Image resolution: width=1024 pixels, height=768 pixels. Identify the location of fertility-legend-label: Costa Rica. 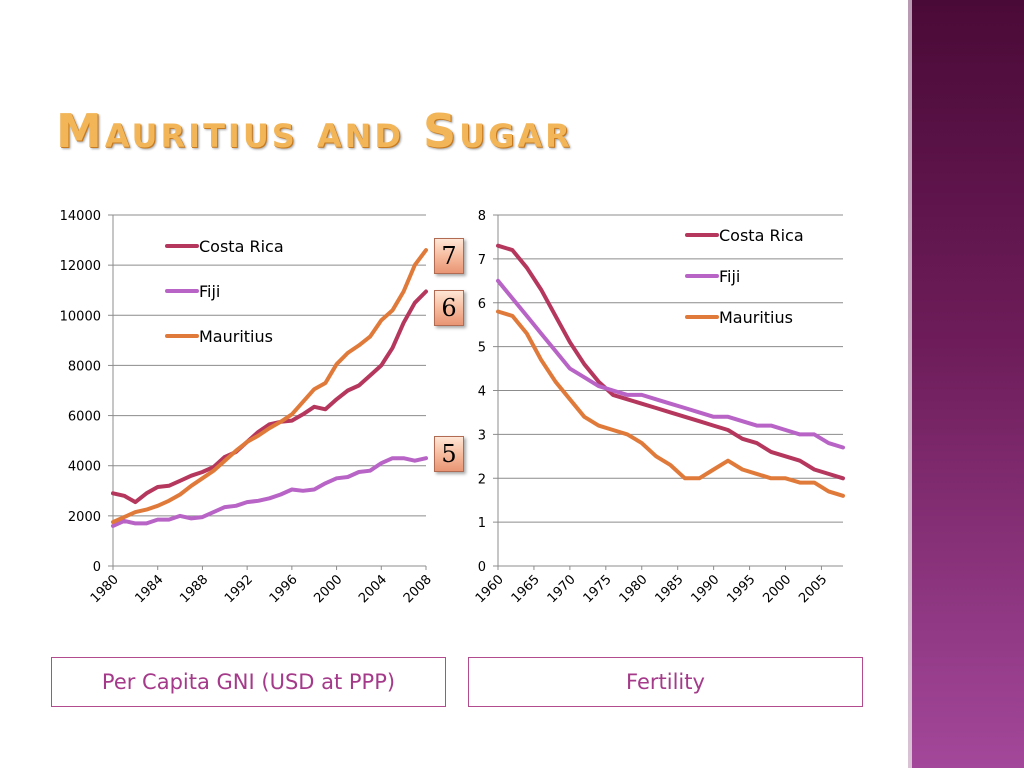
(761, 235).